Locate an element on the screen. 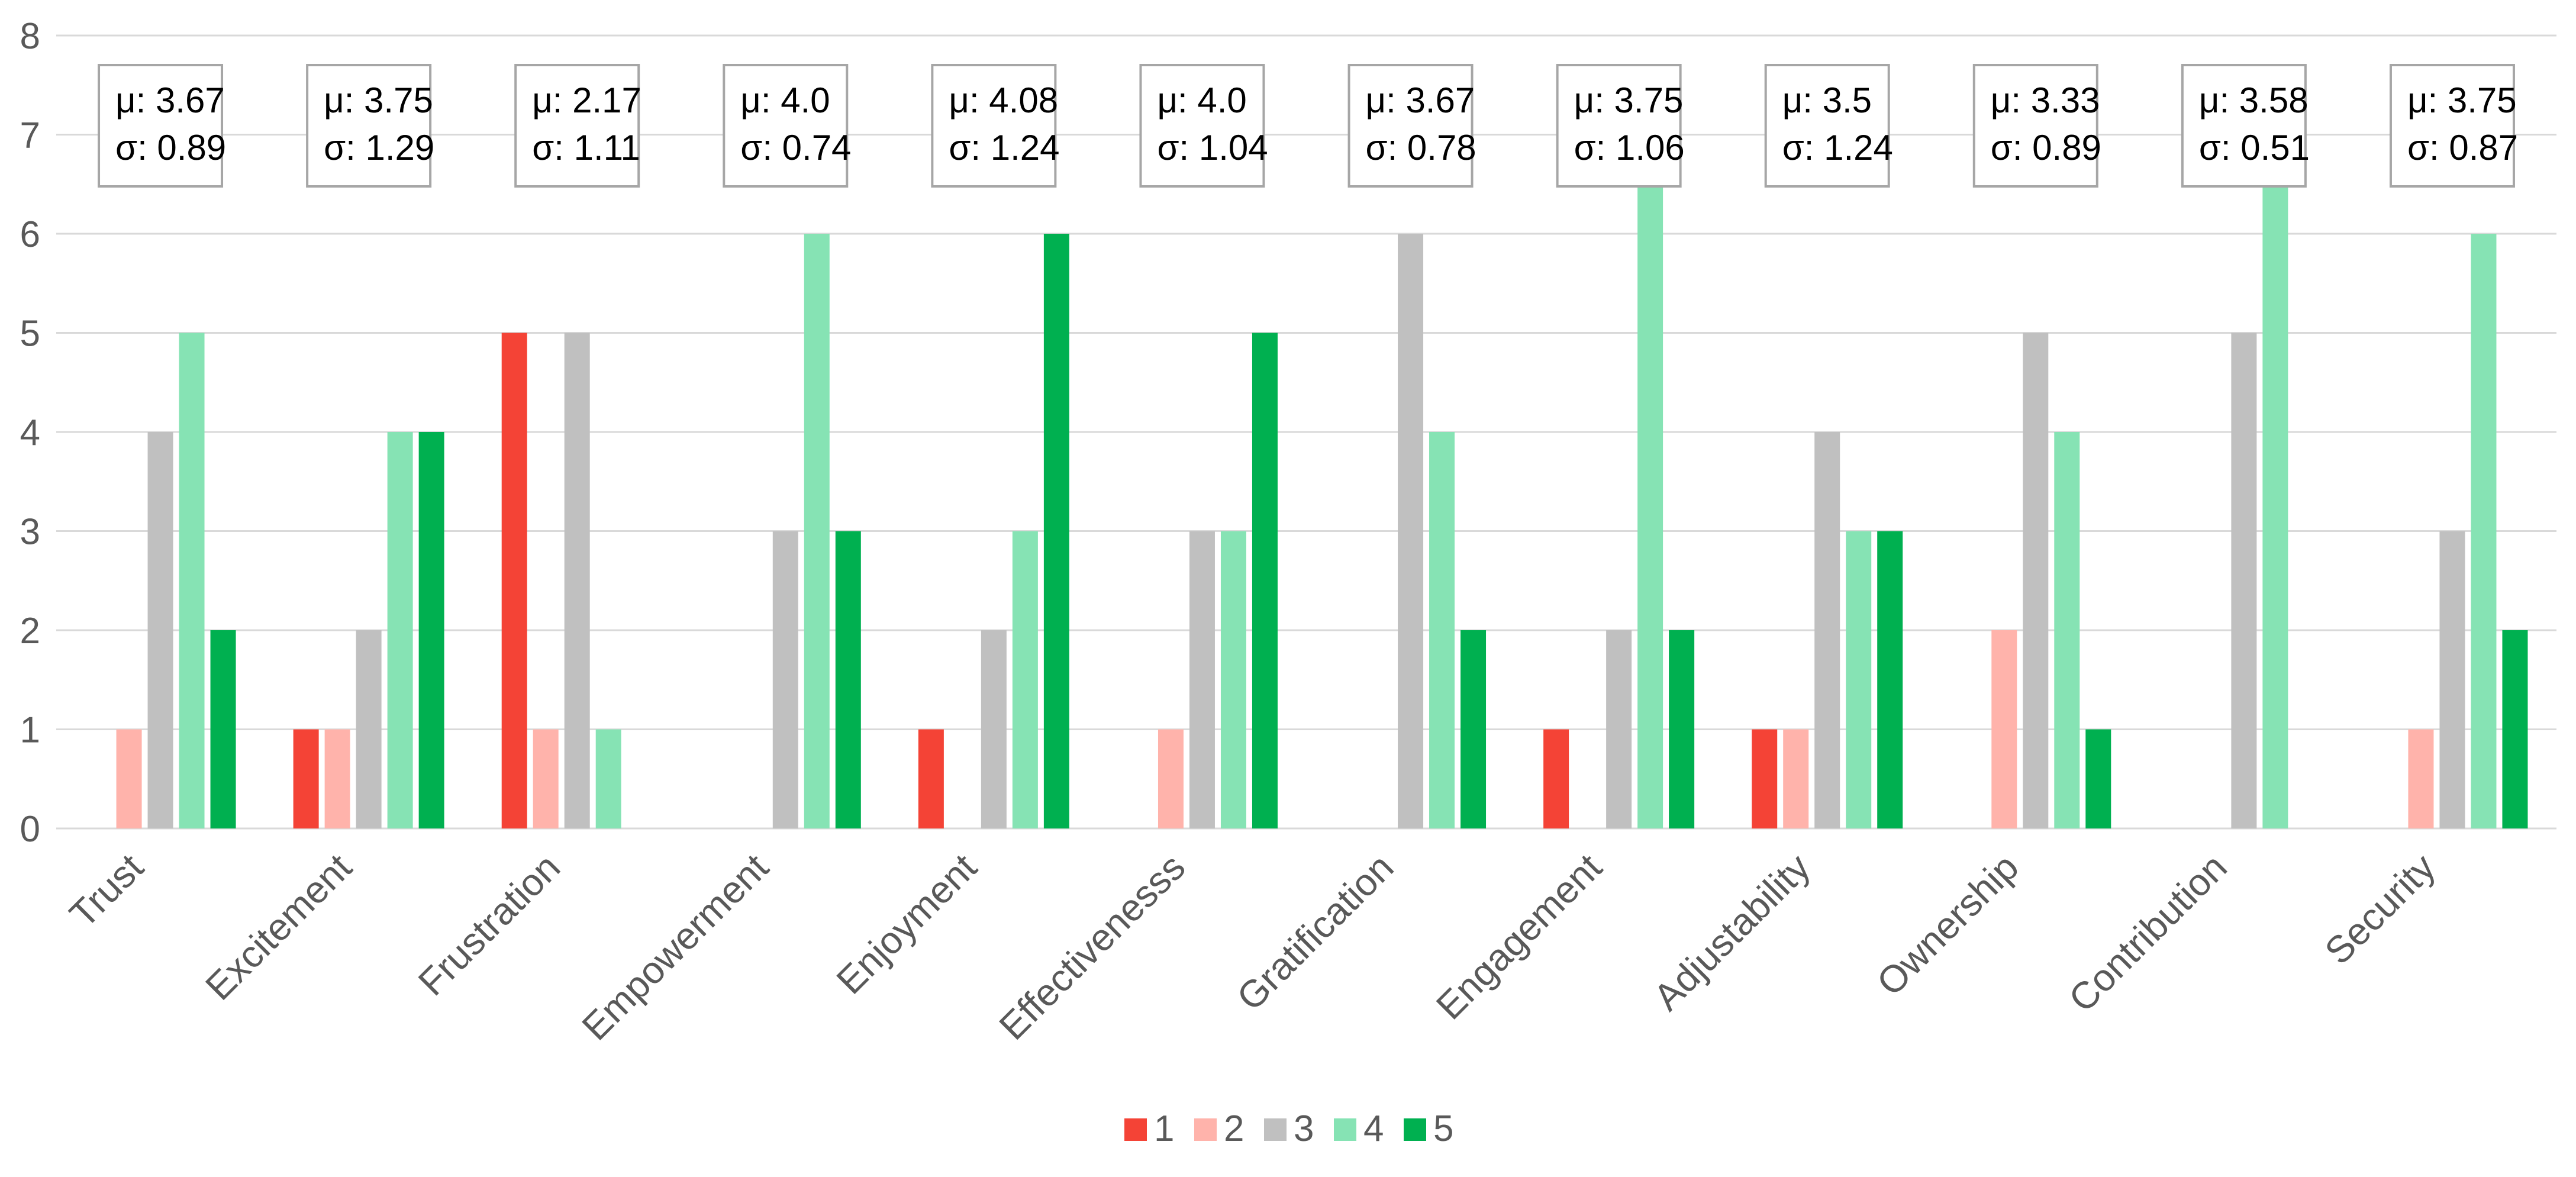 The height and width of the screenshot is (1177, 2576). x-category-label: Excitement is located at coordinates (278, 927).